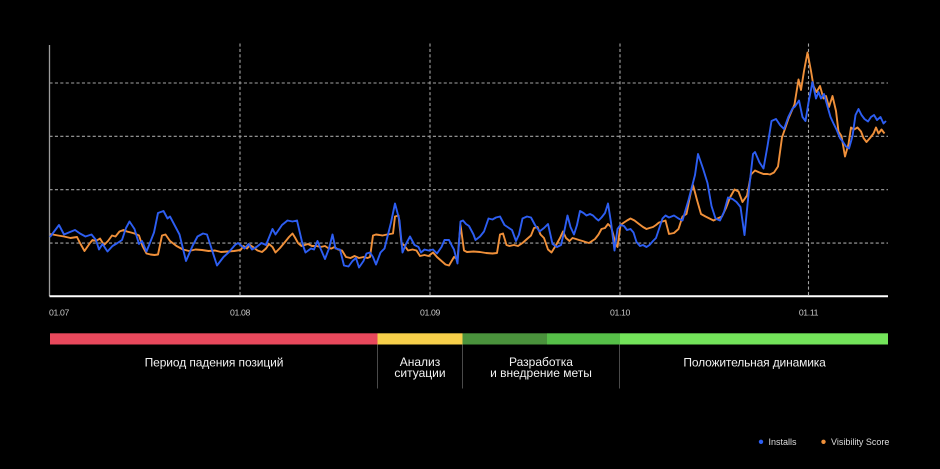  Describe the element at coordinates (620, 313) in the screenshot. I see `svg-text: 01.10` at that location.